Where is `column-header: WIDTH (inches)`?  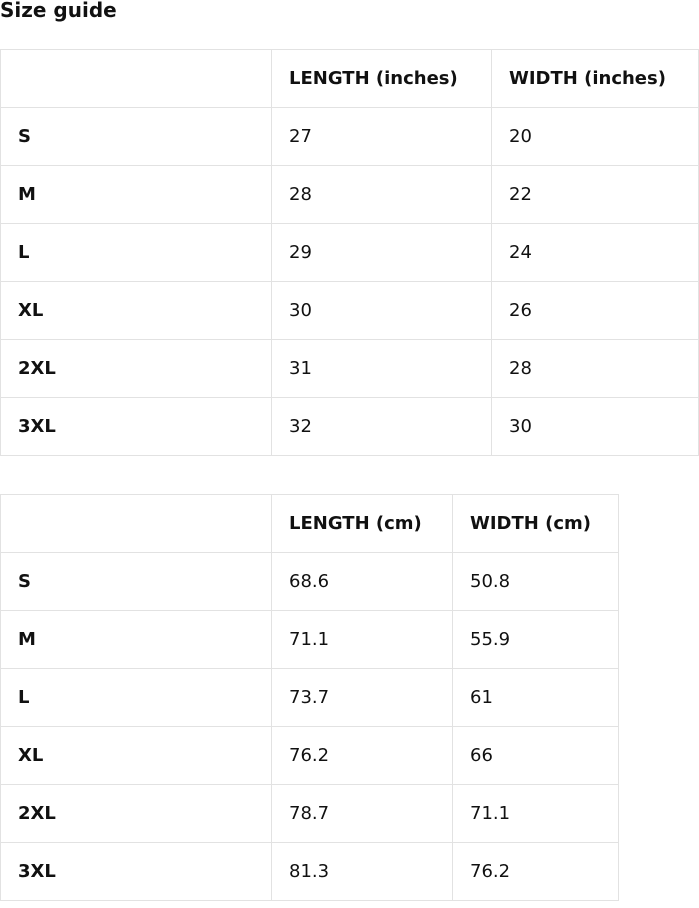
column-header: WIDTH (inches) is located at coordinates (595, 78).